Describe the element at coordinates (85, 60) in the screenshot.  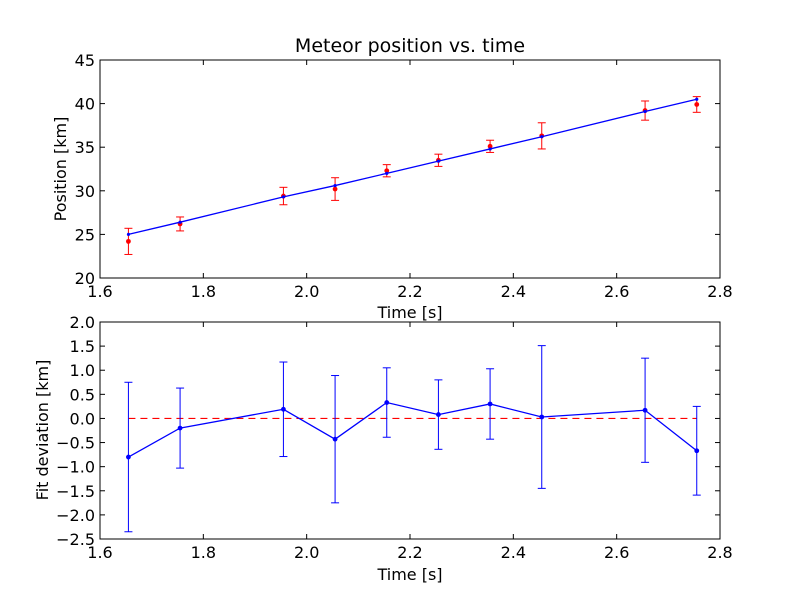
I see `y-tick-label: 45` at that location.